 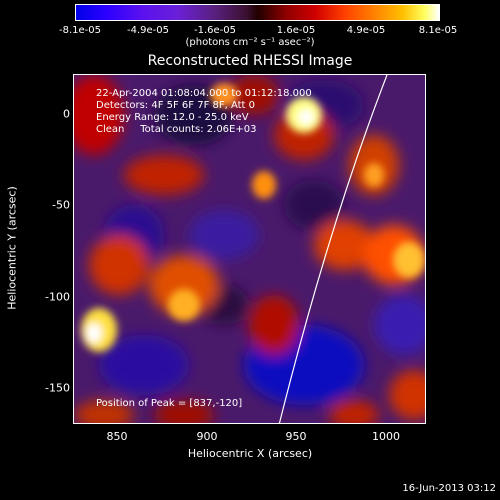 What do you see at coordinates (449, 488) in the screenshot?
I see `footer-timestamp: 16-Jun-2013 03:12` at bounding box center [449, 488].